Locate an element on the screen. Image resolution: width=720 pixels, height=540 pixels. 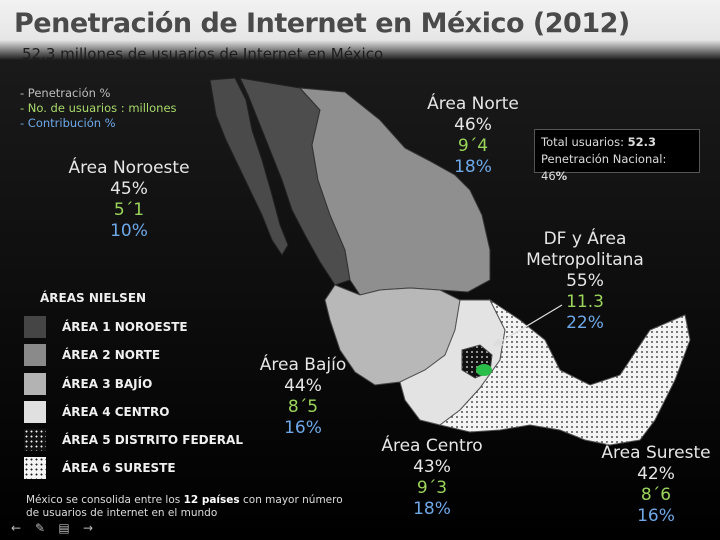
label-area-bajio: Área Bajío 44% 8´5 16% is located at coordinates (303, 397).